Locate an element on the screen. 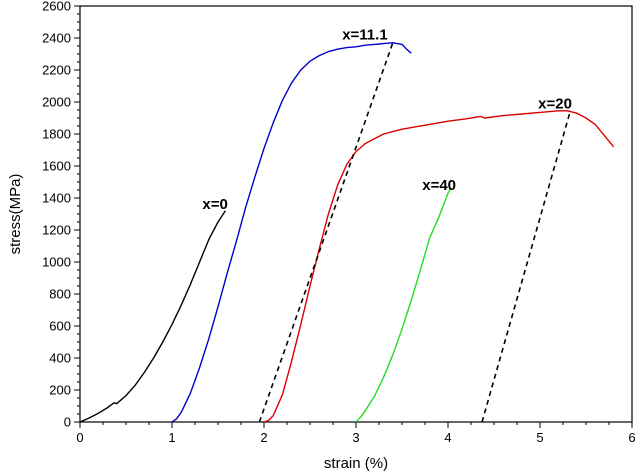 This screenshot has width=640, height=474. y-tick-label: 2000 is located at coordinates (56, 102).